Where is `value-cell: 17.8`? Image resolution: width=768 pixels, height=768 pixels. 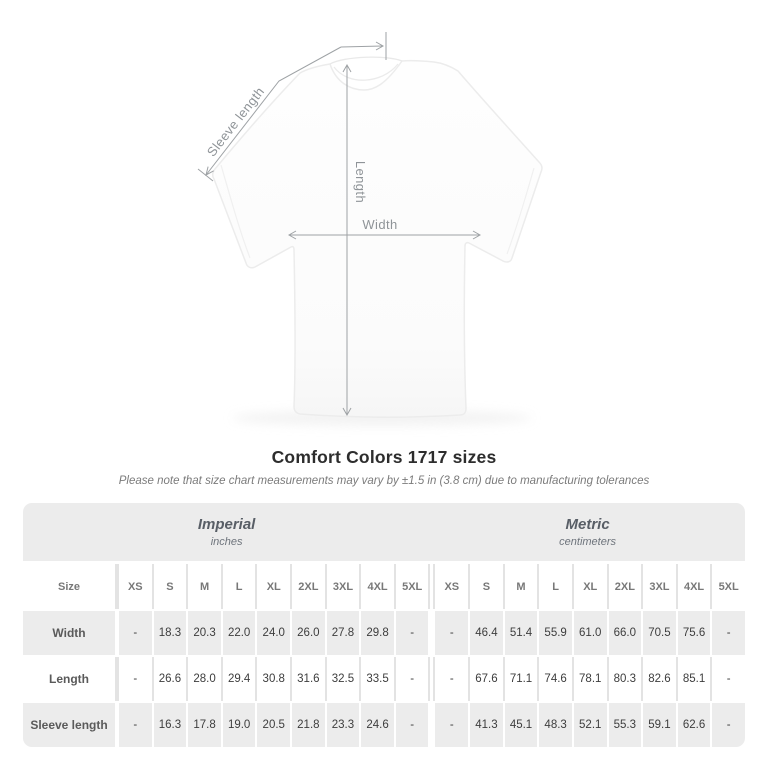 value-cell: 17.8 is located at coordinates (204, 725).